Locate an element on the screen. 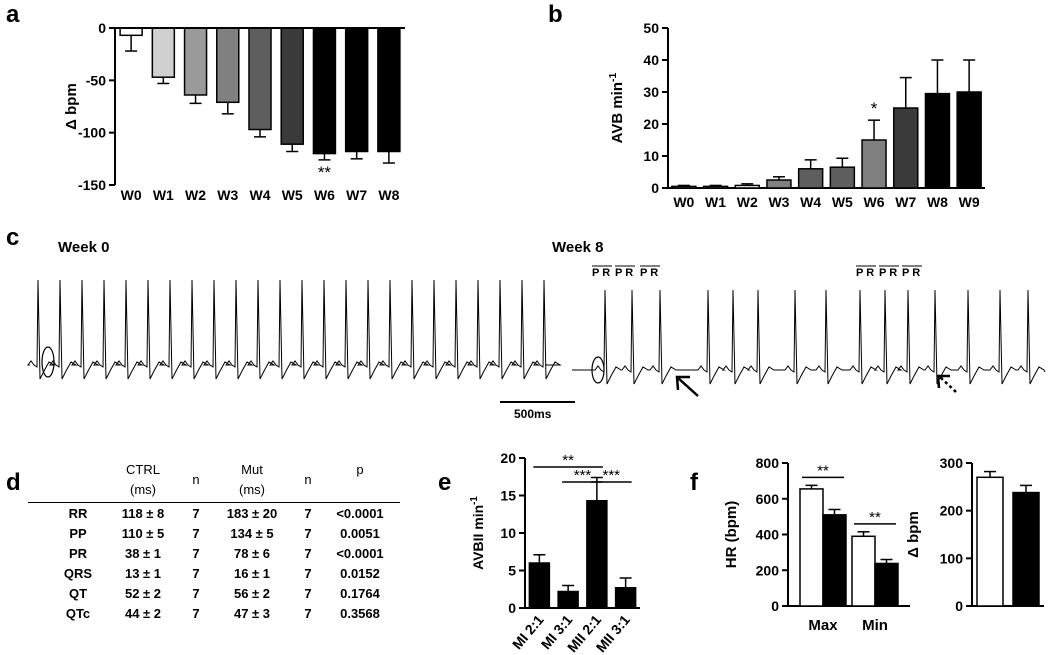 The width and height of the screenshot is (1050, 655). panel-letter-f: f is located at coordinates (694, 482).